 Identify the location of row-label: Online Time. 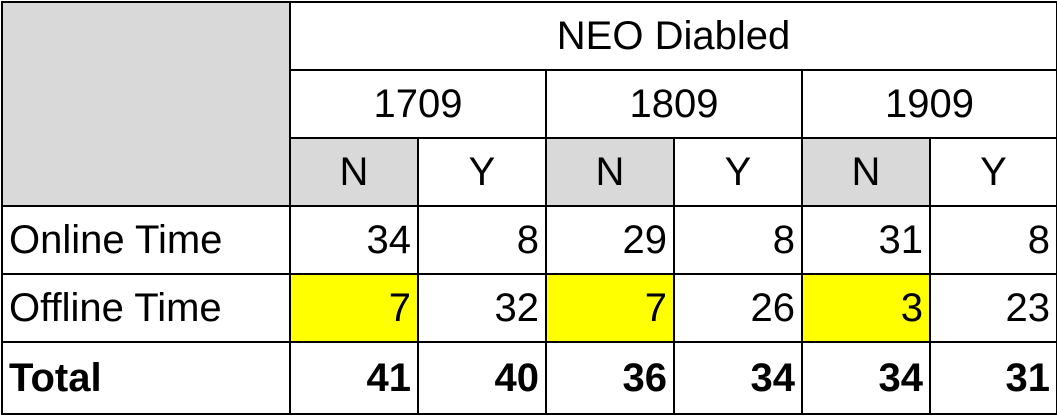
(146, 240).